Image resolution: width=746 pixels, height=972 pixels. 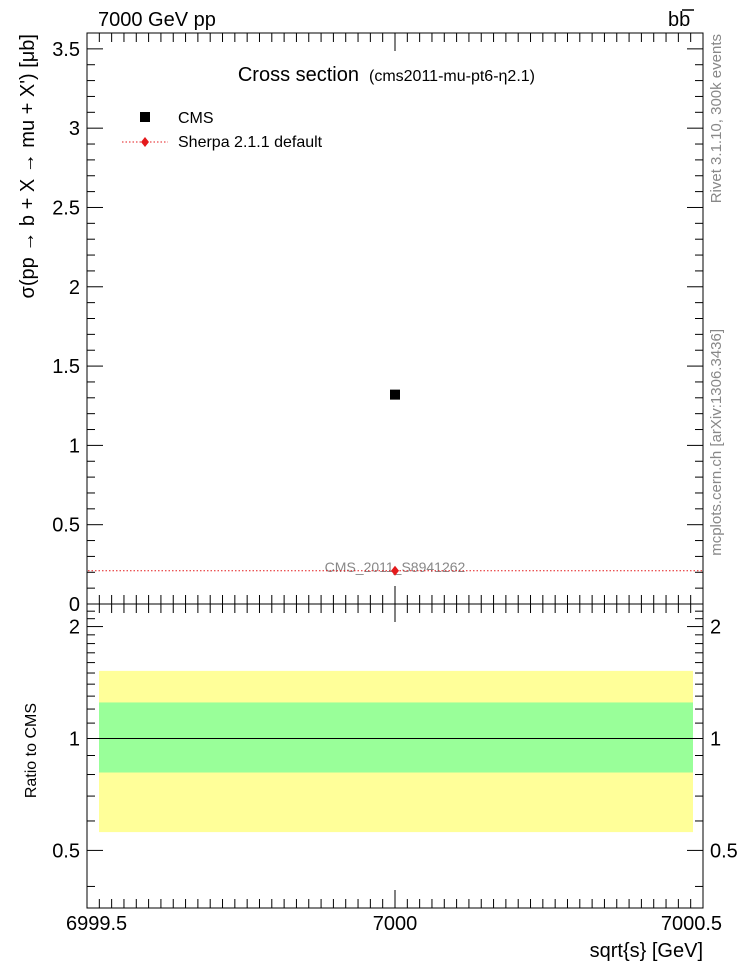 What do you see at coordinates (298, 75) in the screenshot?
I see `chart-title: Cross section` at bounding box center [298, 75].